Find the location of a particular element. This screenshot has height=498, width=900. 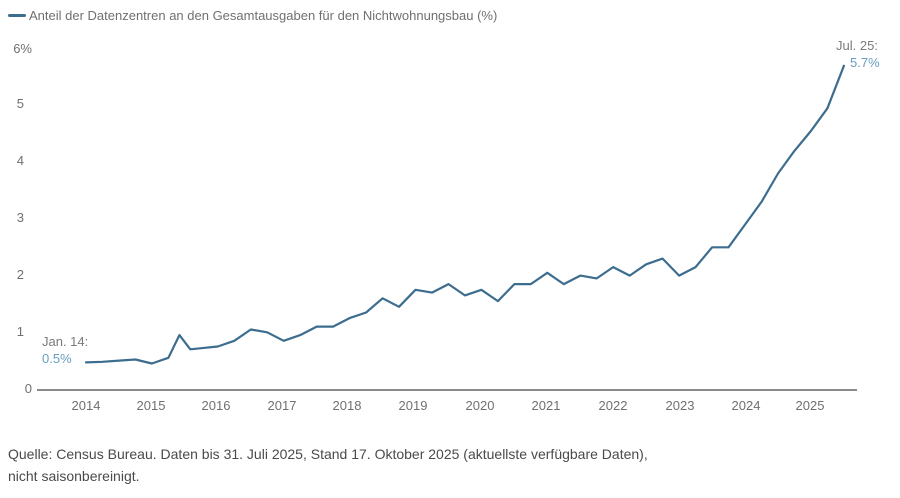

x-tick: 2015 is located at coordinates (151, 405).